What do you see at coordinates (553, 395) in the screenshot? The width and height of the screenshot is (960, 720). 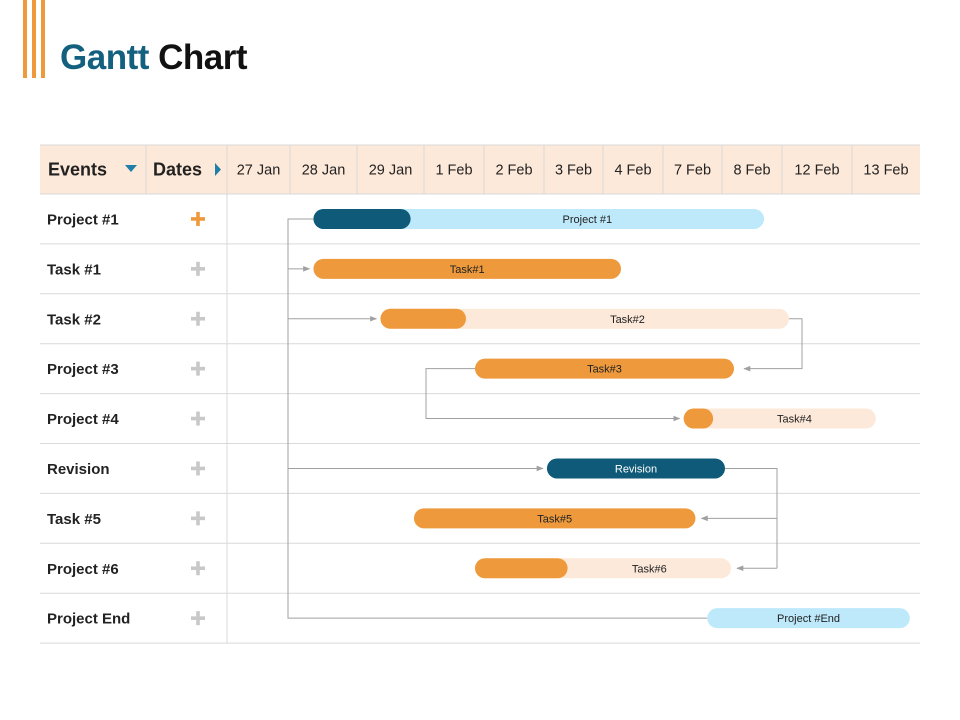 I see `connector-row3-row4` at bounding box center [553, 395].